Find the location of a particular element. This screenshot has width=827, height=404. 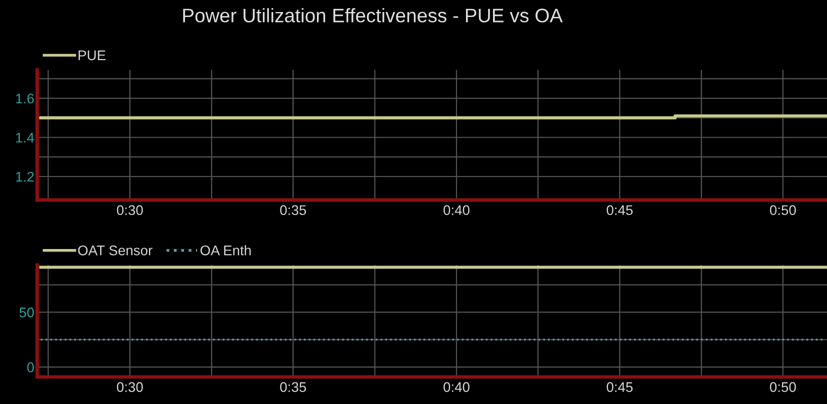

legend-label: PUE is located at coordinates (92, 55).